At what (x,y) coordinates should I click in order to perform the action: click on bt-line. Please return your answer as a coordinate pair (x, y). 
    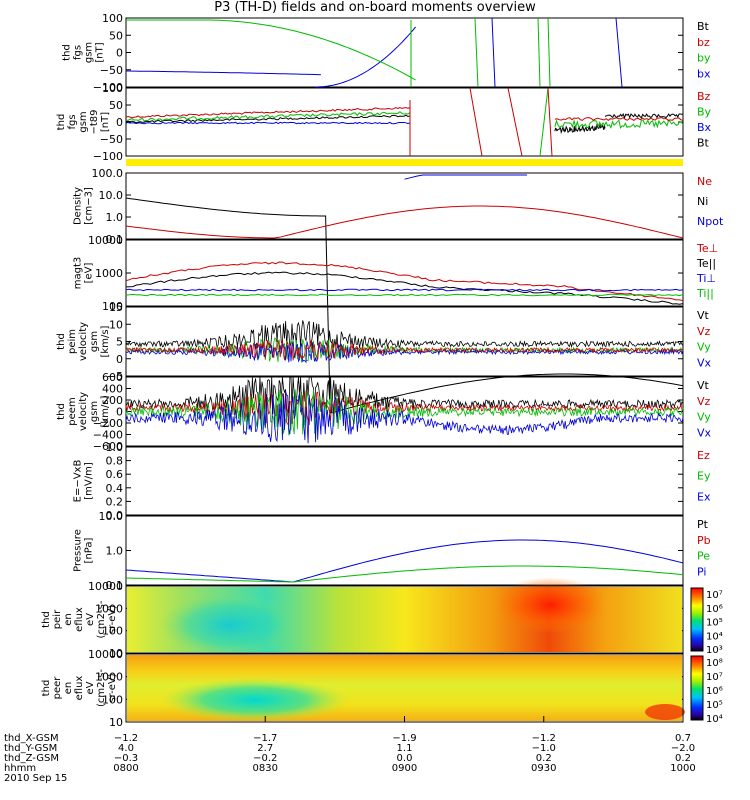
    Looking at the image, I should click on (643, 116).